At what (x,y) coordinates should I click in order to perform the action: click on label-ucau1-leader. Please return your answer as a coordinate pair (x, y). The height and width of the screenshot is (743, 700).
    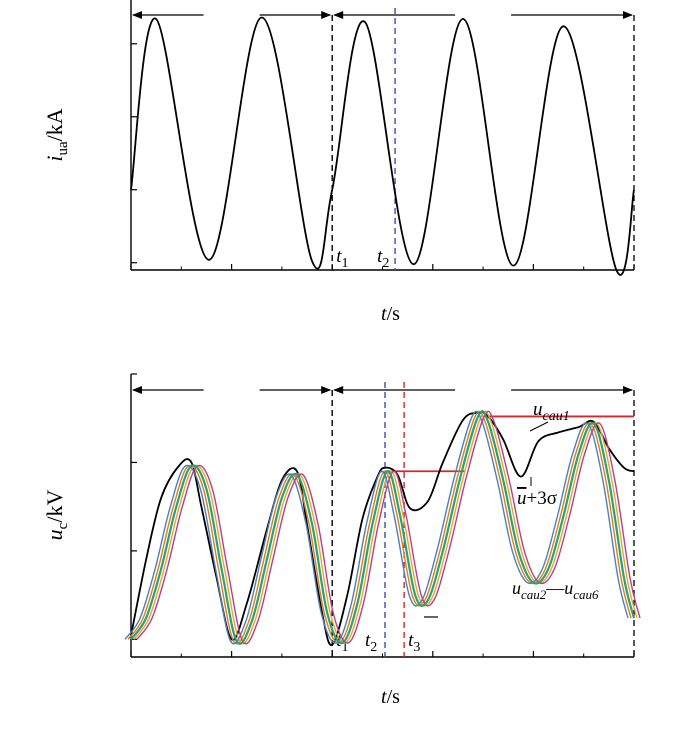
    Looking at the image, I should click on (539, 426).